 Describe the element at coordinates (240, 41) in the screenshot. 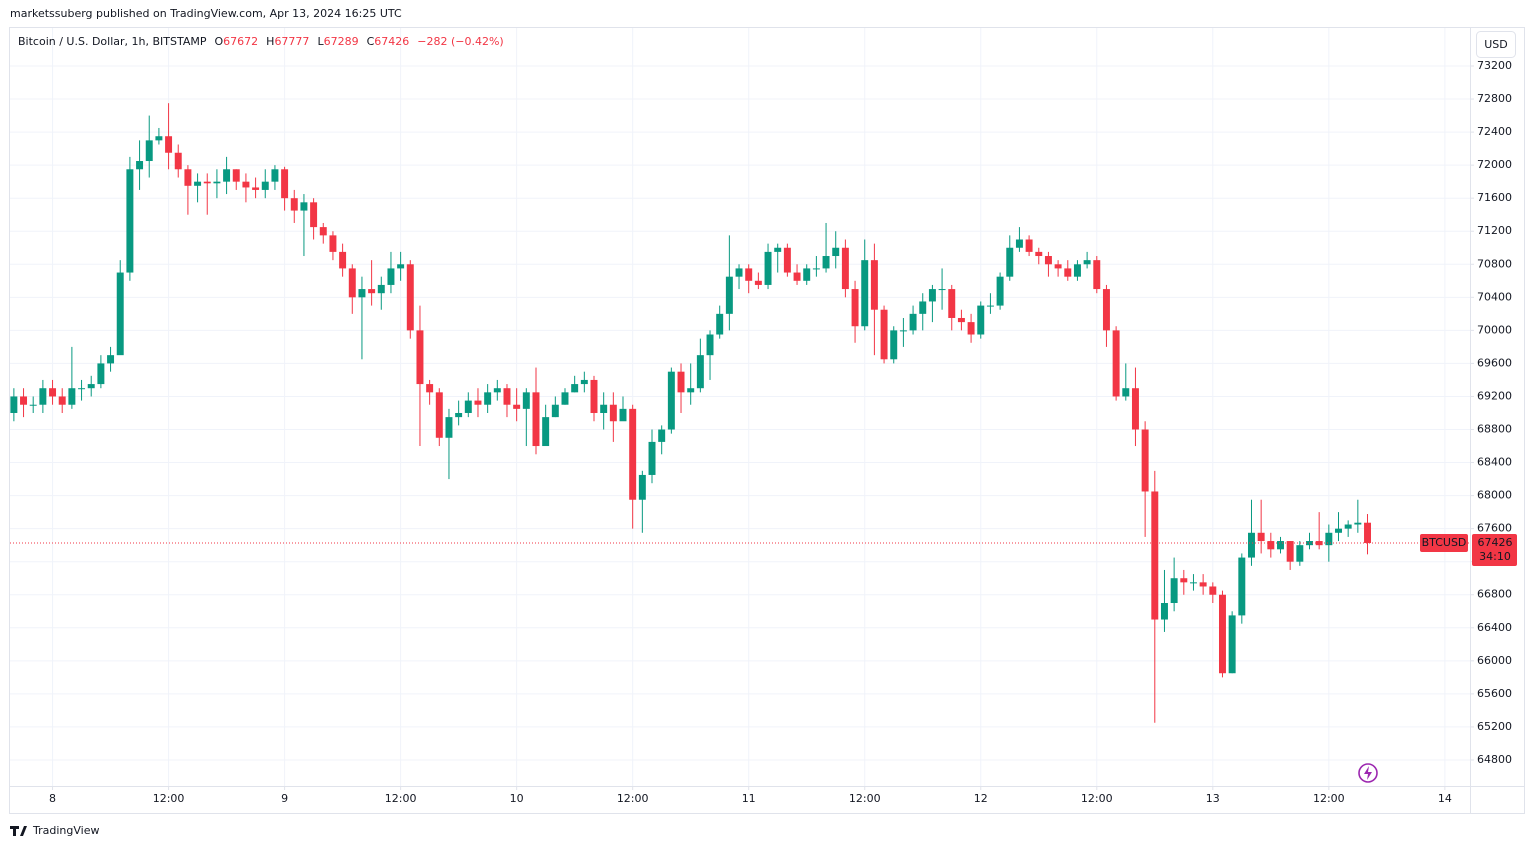

I see `open-value: 67672` at that location.